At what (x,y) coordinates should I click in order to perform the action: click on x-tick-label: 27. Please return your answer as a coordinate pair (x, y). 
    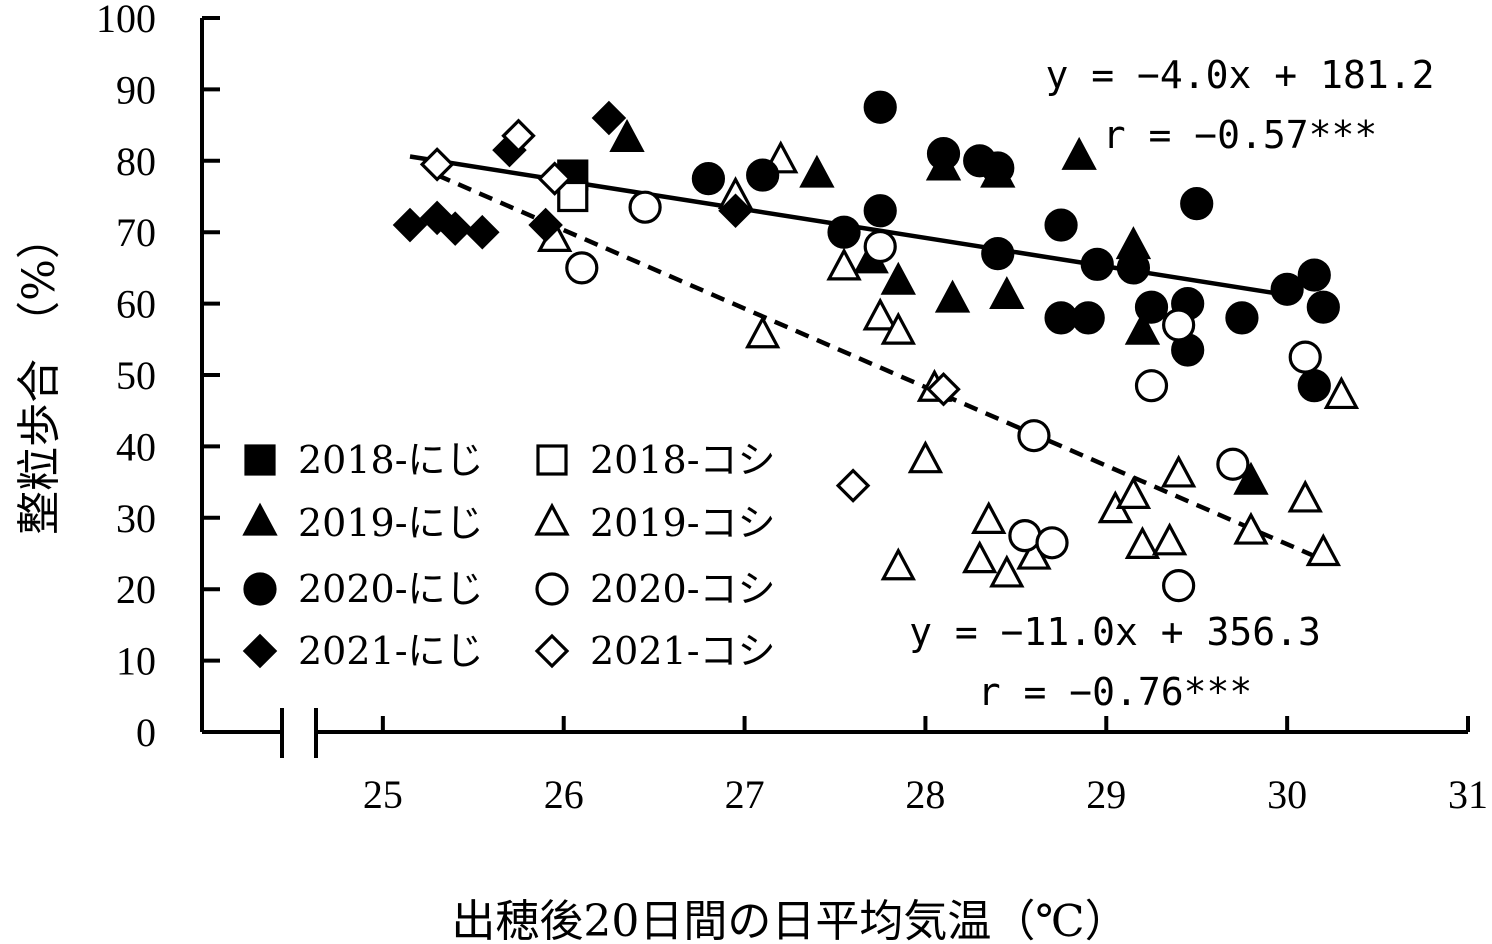
    Looking at the image, I should click on (745, 794).